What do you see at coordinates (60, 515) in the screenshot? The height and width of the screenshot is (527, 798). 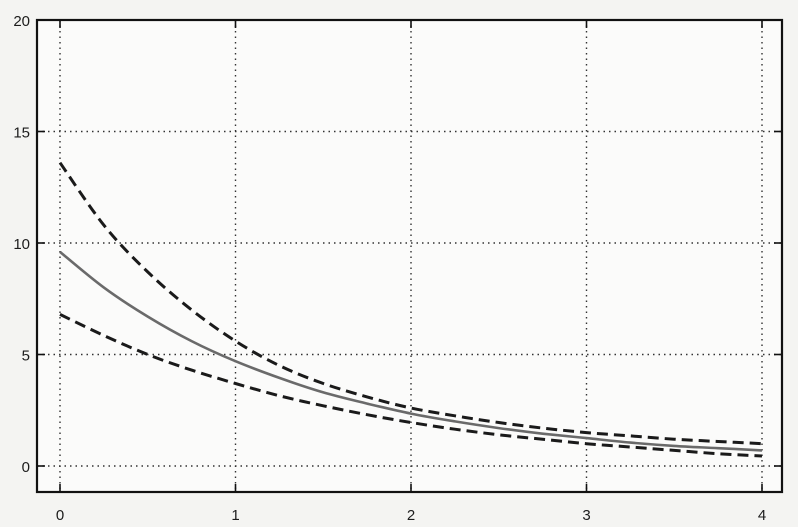 I see `x-tick-label: 0` at bounding box center [60, 515].